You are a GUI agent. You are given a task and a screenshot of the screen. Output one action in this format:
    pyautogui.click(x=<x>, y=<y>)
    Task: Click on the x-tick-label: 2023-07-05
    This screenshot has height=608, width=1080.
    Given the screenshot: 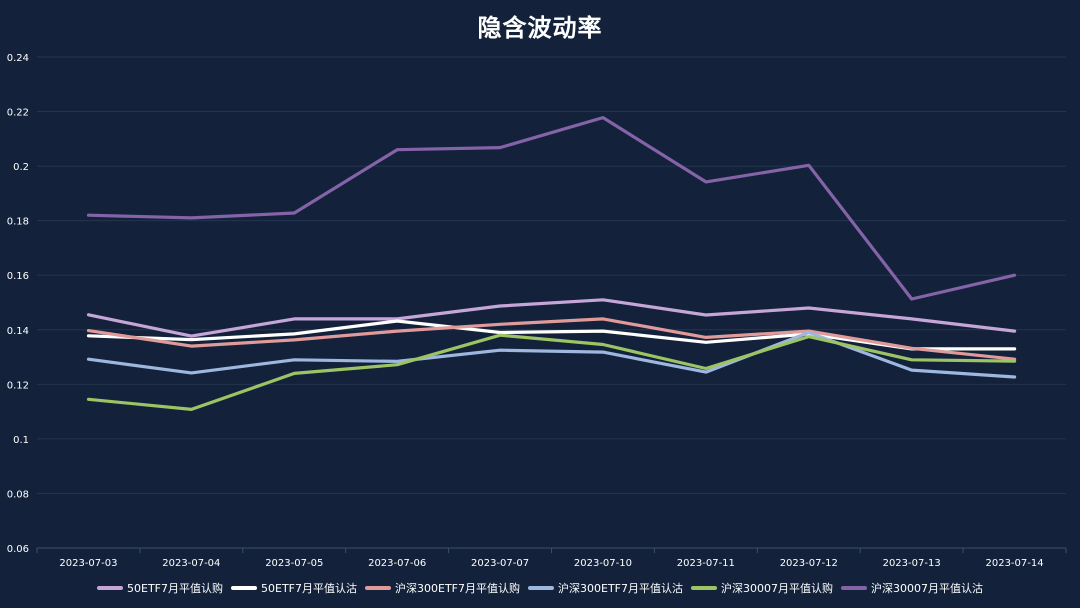 What is the action you would take?
    pyautogui.click(x=294, y=563)
    